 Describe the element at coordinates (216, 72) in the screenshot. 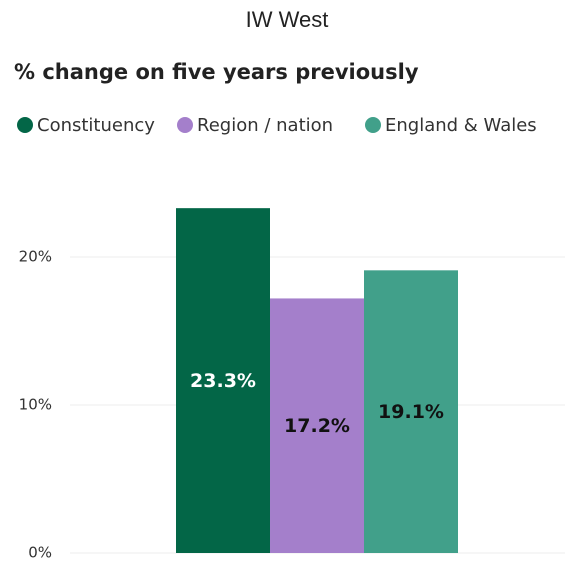

I see `chart-subtitle: % change on five years previously` at that location.